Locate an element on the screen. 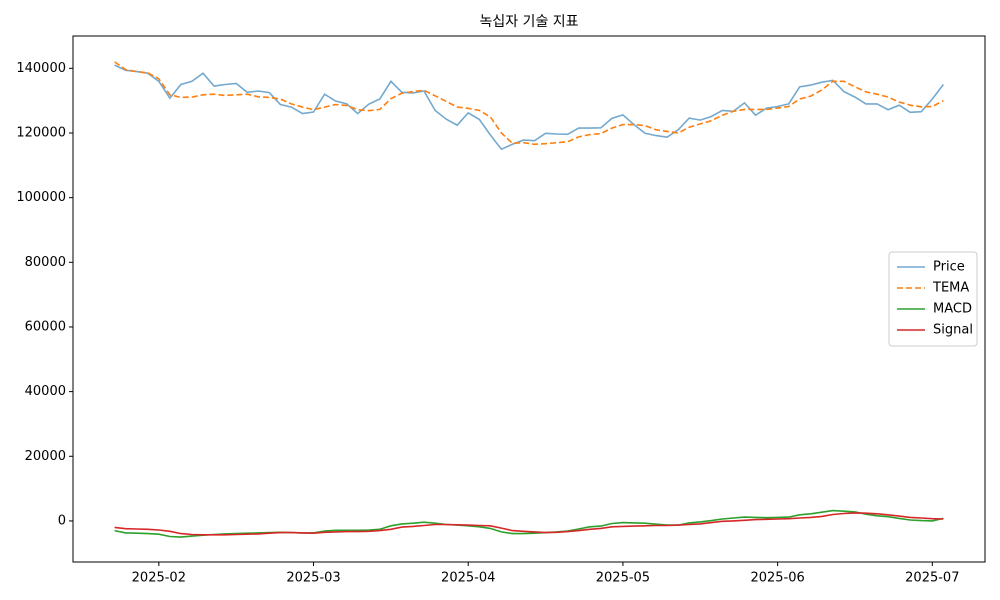  legend-box is located at coordinates (933, 299).